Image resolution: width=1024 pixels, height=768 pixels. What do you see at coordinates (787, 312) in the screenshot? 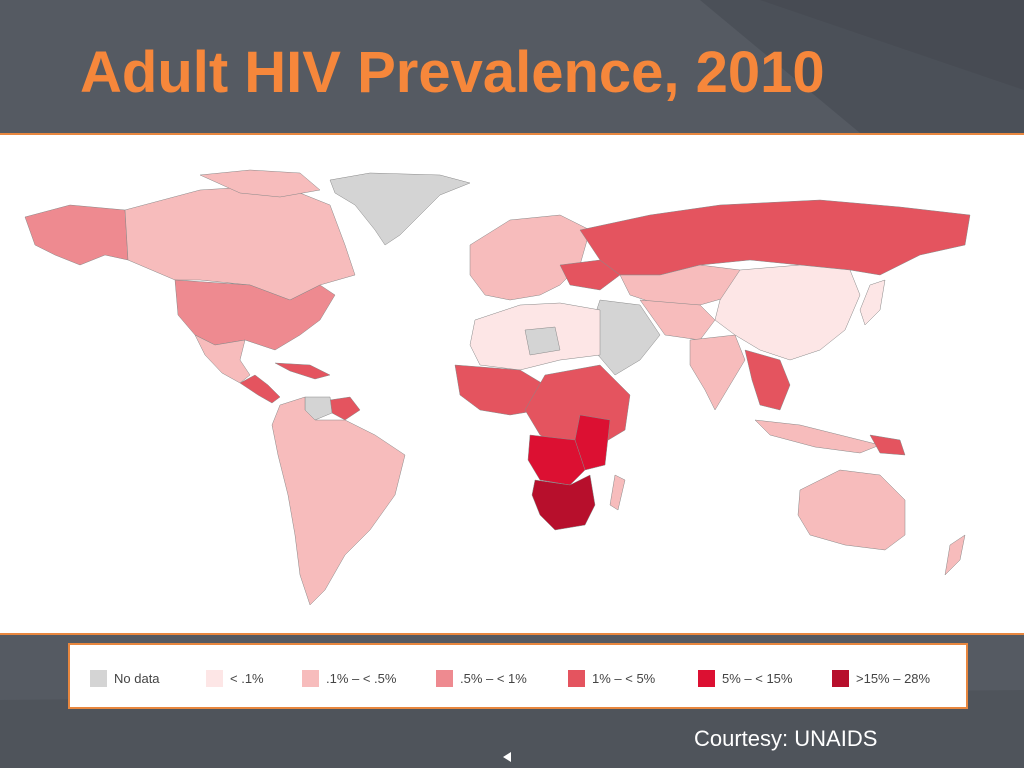
I see `region-china` at bounding box center [787, 312].